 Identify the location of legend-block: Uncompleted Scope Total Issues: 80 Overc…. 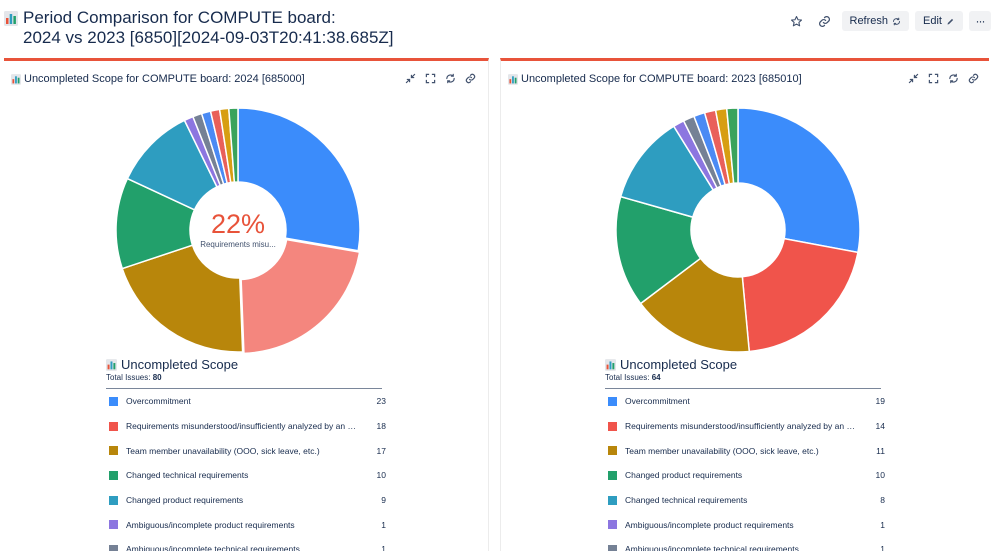
(246, 454).